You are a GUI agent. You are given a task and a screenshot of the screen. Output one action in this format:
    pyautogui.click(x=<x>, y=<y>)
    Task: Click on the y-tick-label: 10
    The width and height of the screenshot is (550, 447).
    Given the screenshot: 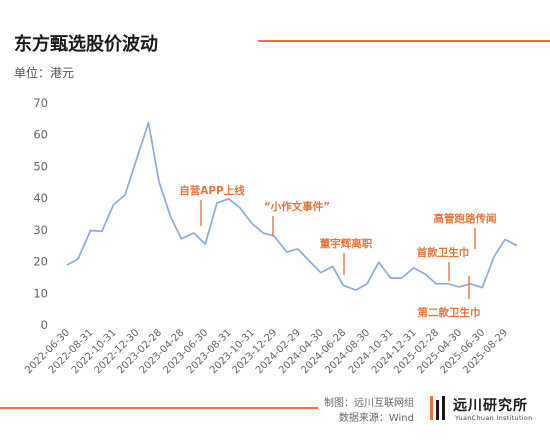 What is the action you would take?
    pyautogui.click(x=40, y=293)
    